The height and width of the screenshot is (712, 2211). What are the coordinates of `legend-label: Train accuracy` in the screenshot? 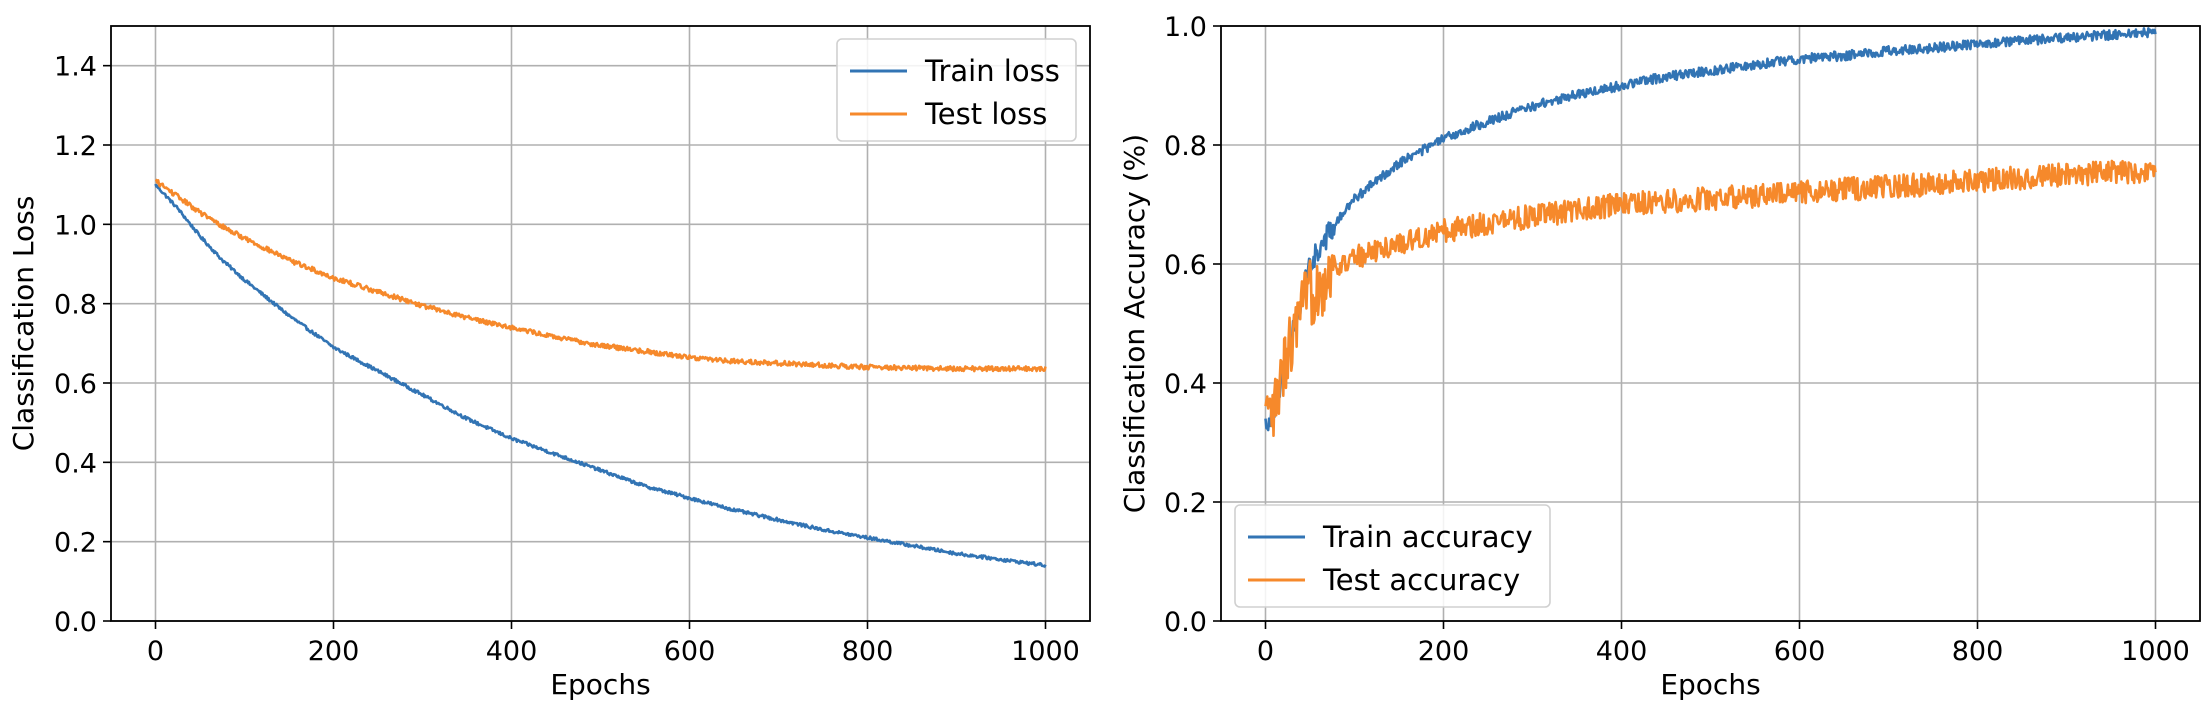 It's located at (1427, 537).